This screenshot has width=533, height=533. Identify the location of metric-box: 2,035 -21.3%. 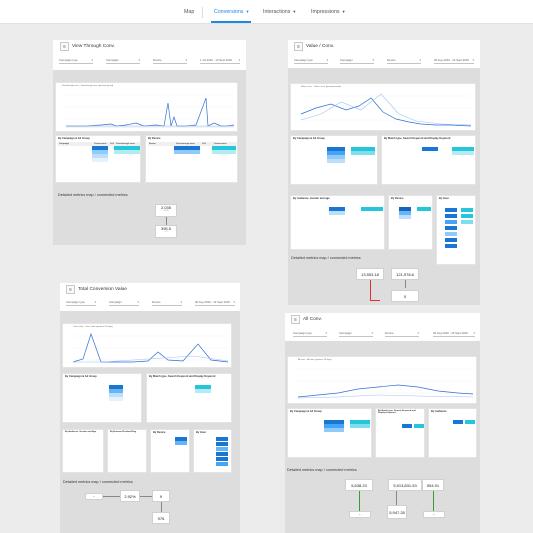
(166, 210).